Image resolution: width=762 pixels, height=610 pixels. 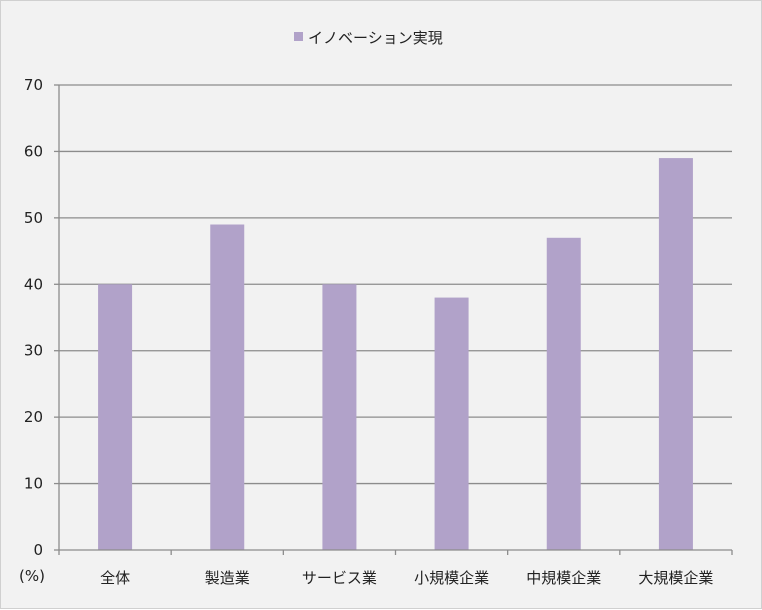 I want to click on legend-swatch, so click(x=298, y=36).